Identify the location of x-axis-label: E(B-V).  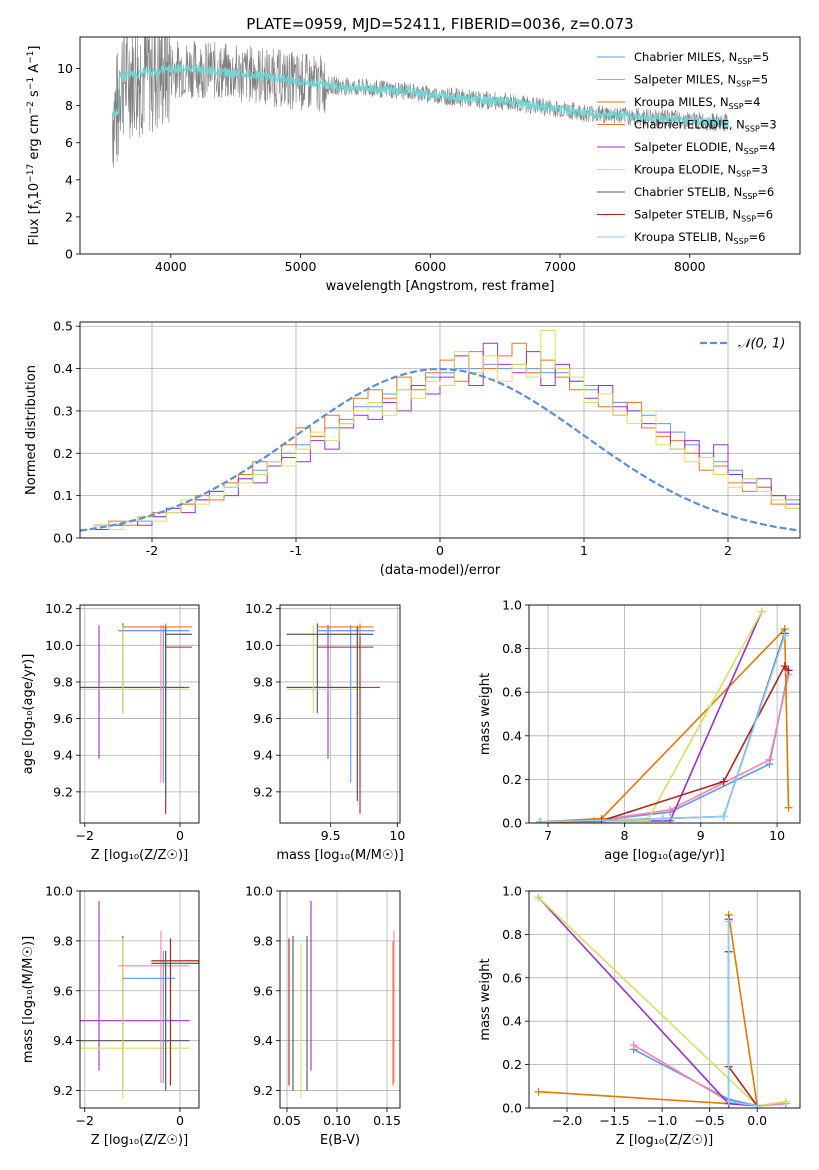
(340, 1140).